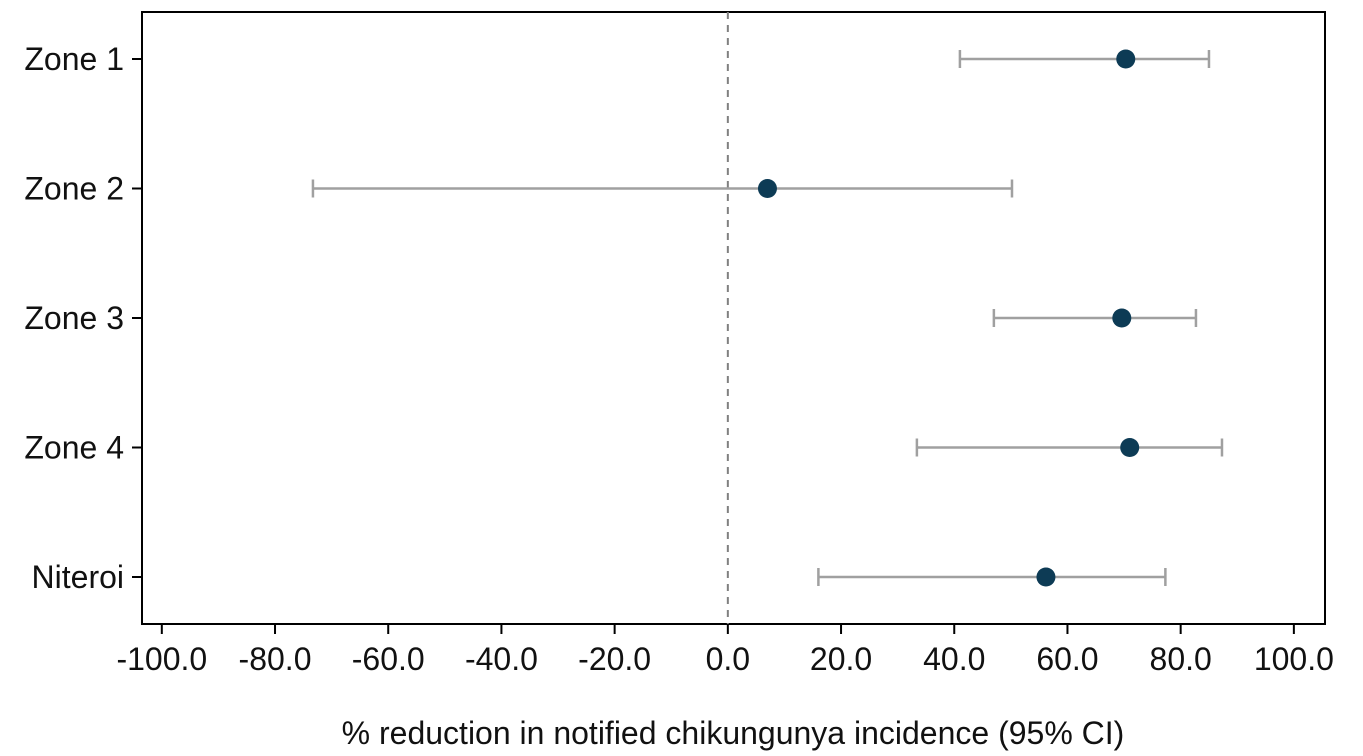 The image size is (1363, 756). I want to click on x-tick-label: -40.0, so click(501, 659).